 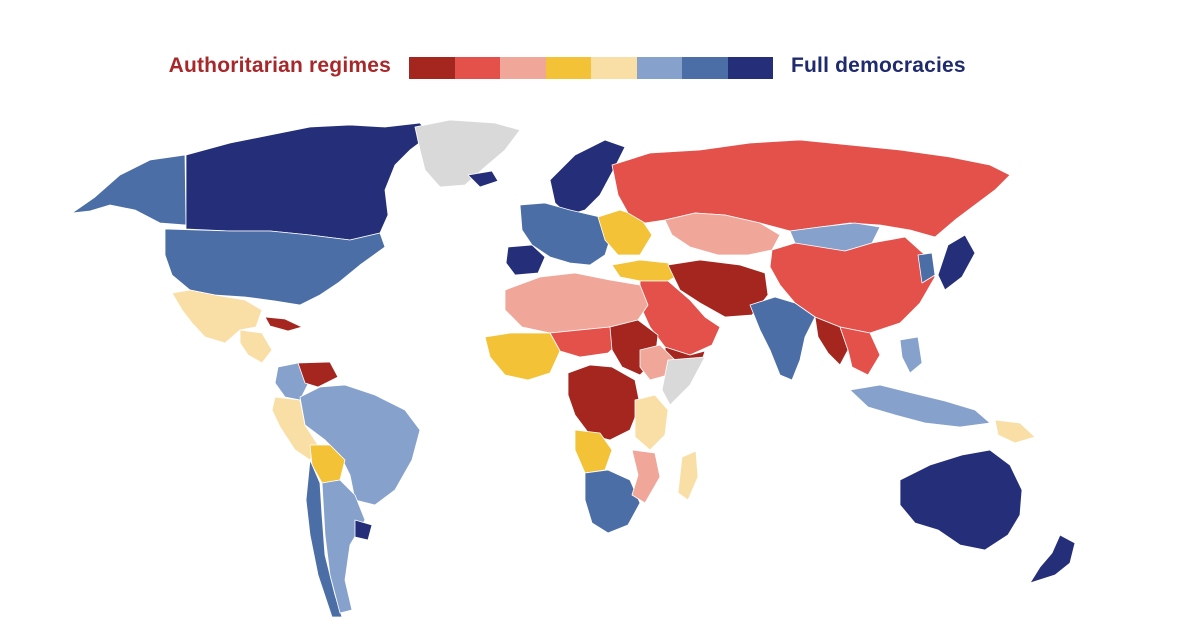 I want to click on region-western-europe, so click(x=566, y=234).